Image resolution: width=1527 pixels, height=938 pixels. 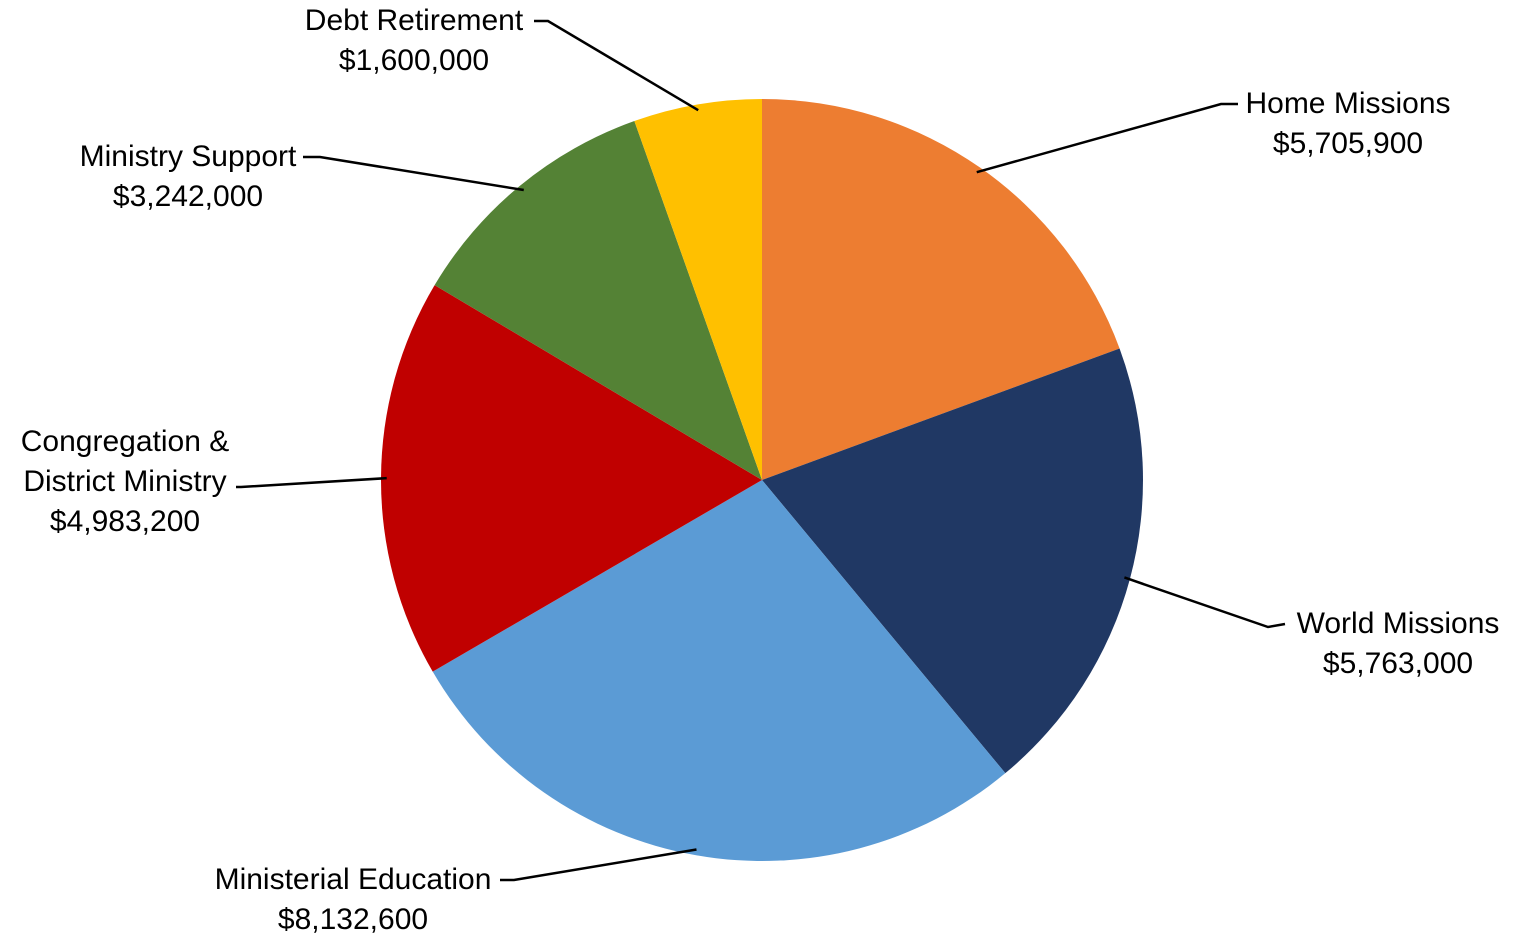 What do you see at coordinates (413, 173) in the screenshot?
I see `leader-line-ministry-support` at bounding box center [413, 173].